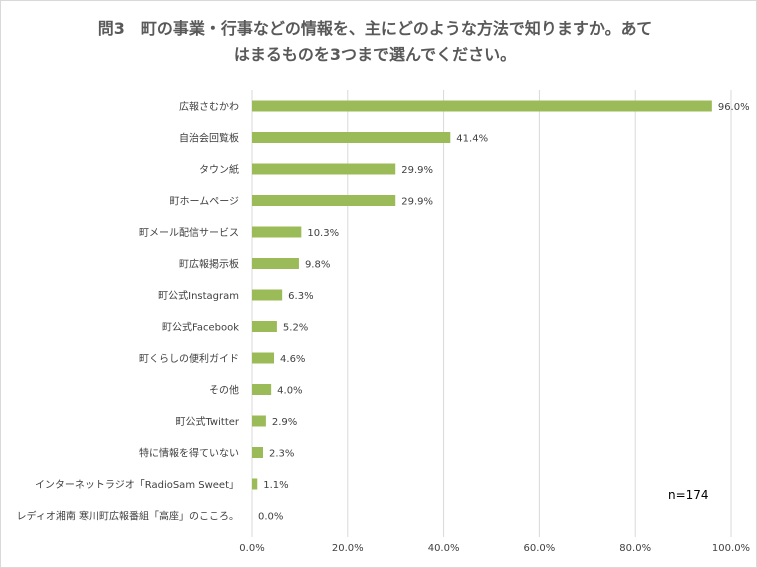 The width and height of the screenshot is (757, 568). What do you see at coordinates (292, 359) in the screenshot?
I see `data-label: 4.6%` at bounding box center [292, 359].